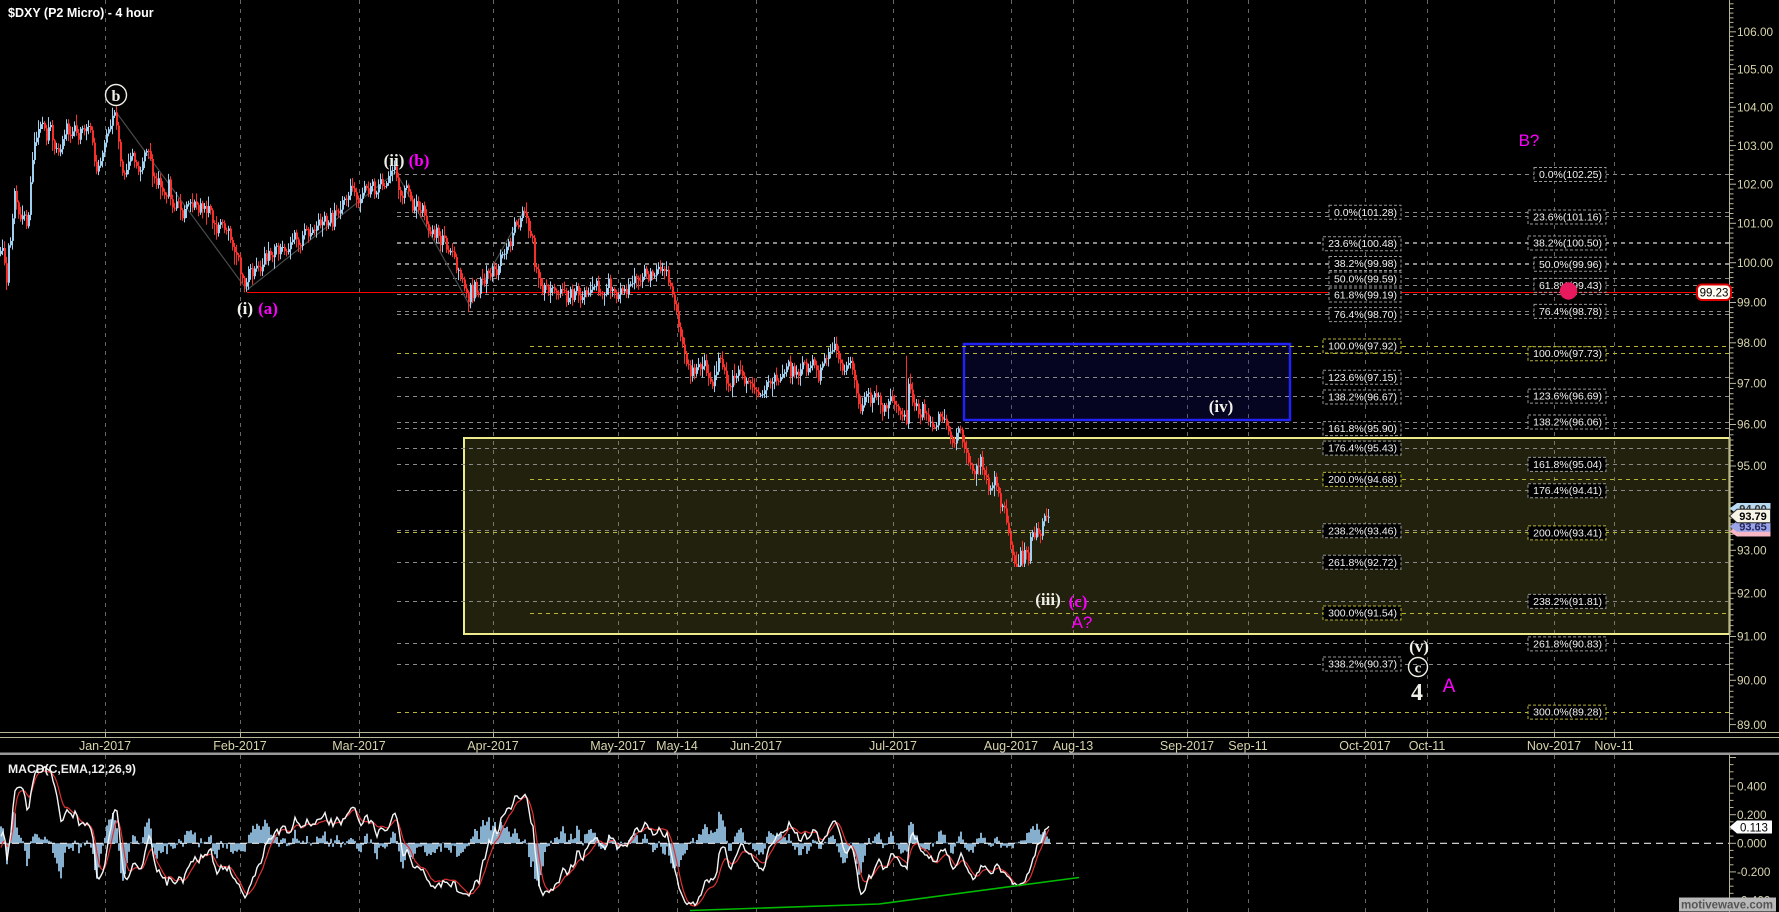 This screenshot has height=912, width=1779. I want to click on svg-text: 105.00, so click(1755, 70).